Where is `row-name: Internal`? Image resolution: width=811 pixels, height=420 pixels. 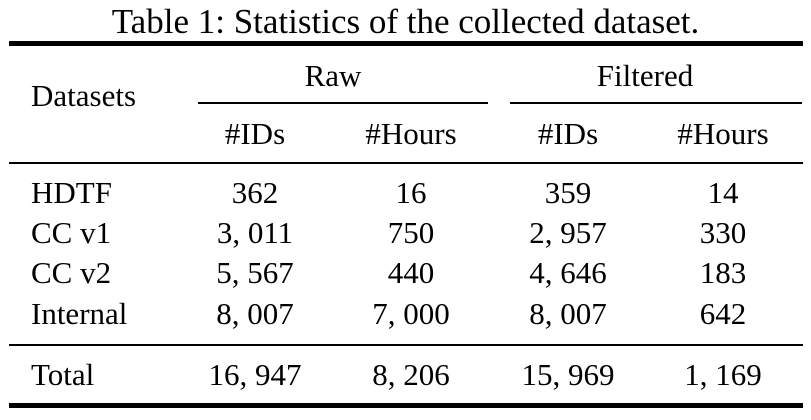 row-name: Internal is located at coordinates (79, 313).